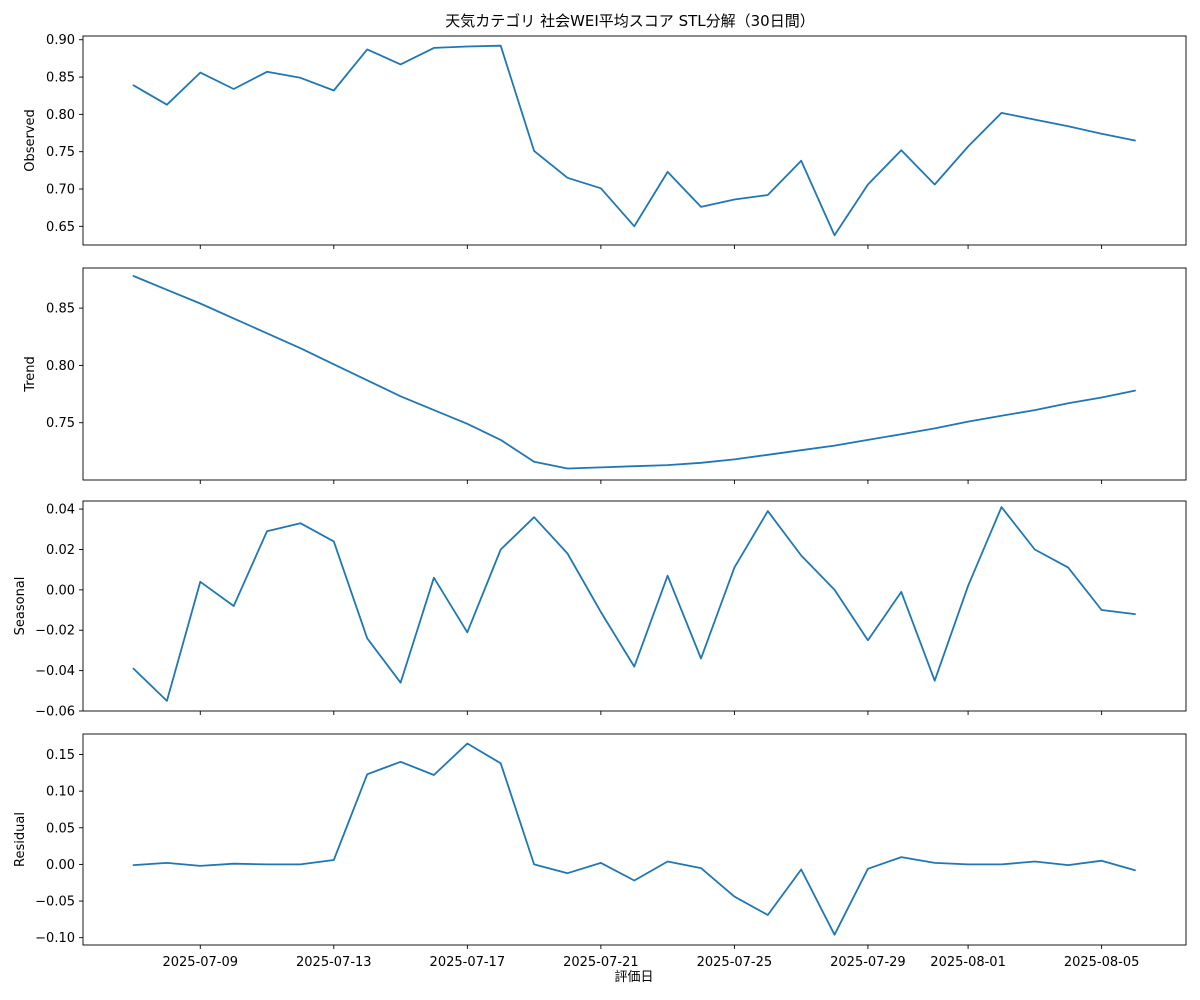 The image size is (1200, 1000). I want to click on y-tick-label: 0.00, so click(60, 865).